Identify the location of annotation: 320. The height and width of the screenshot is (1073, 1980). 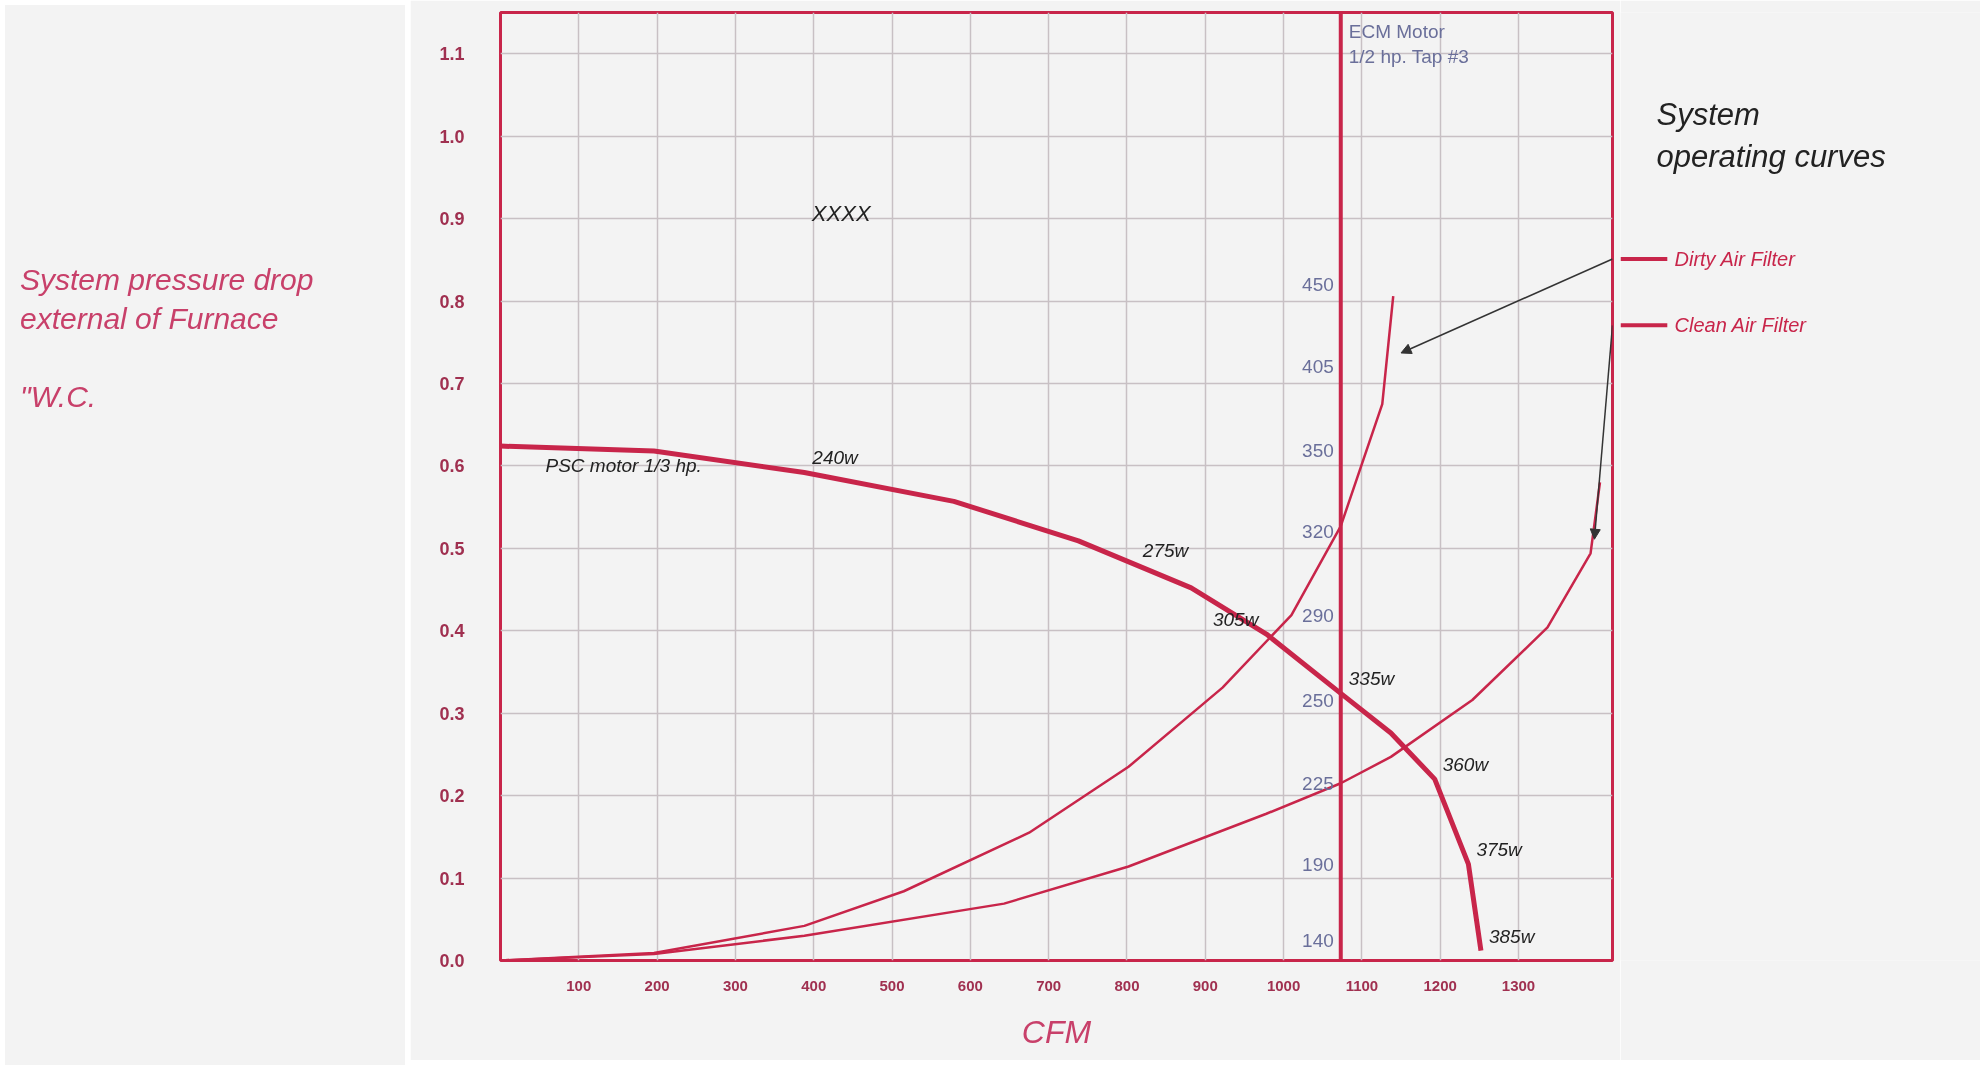
(1318, 532).